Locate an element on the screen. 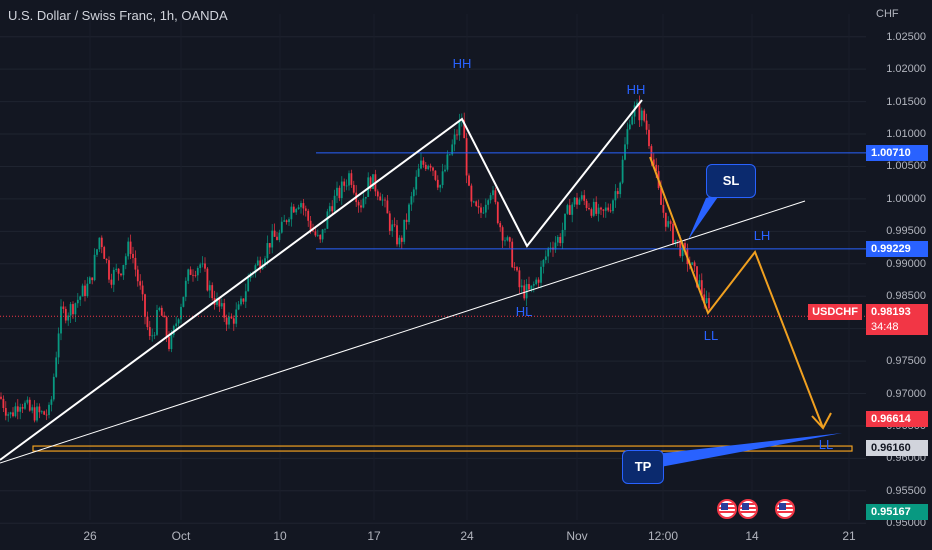  pattern-label-hl: HL is located at coordinates (524, 311).